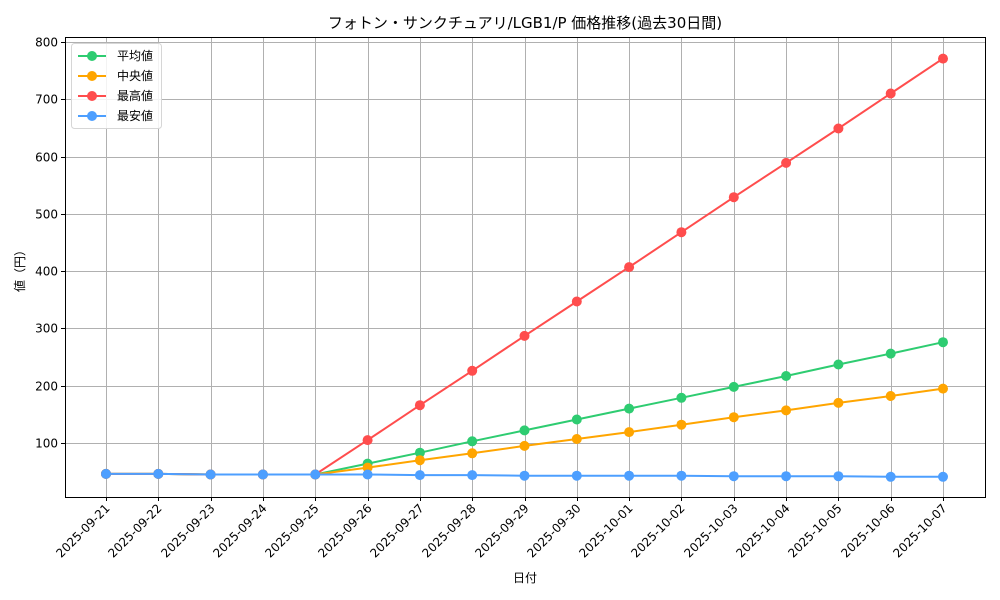 Image resolution: width=1000 pixels, height=600 pixels. I want to click on legend-box, so click(116, 86).